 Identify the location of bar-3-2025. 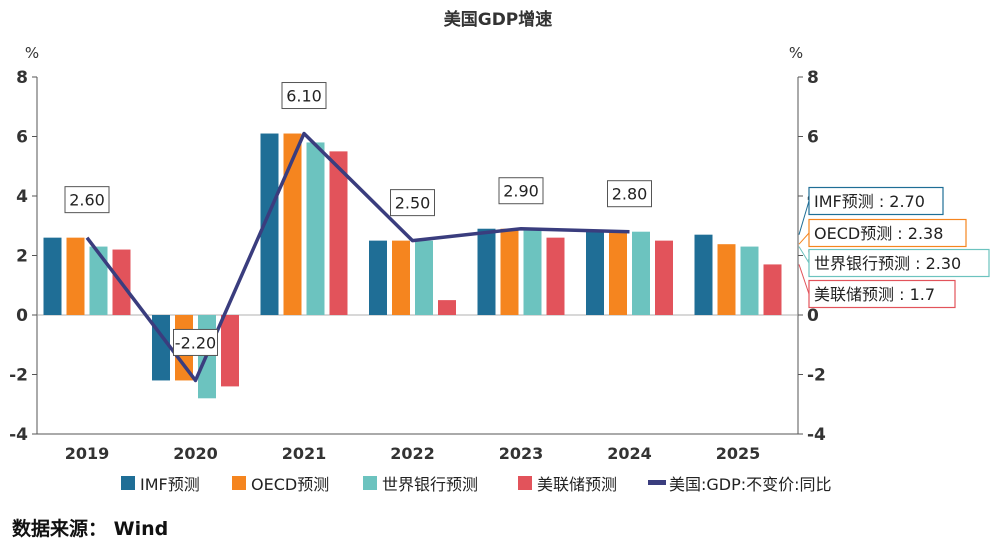
(749, 280).